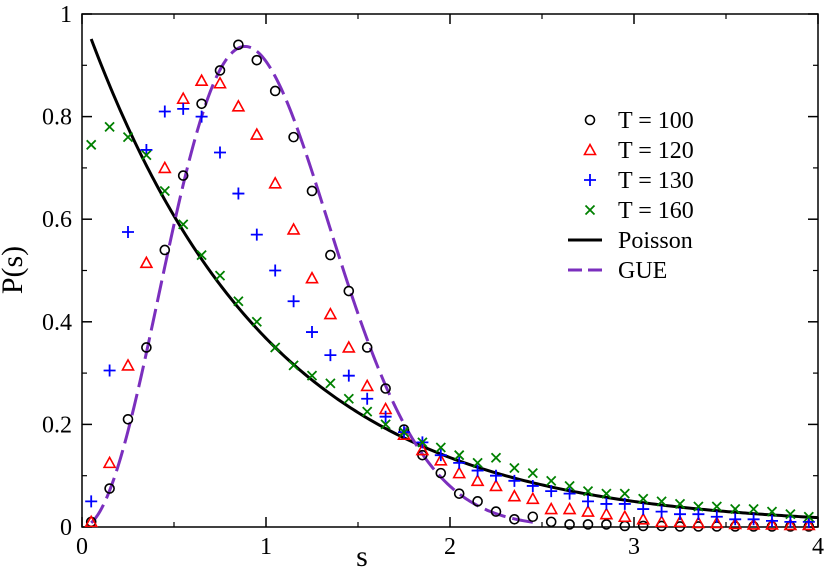 The image size is (830, 569). I want to click on y-tick-label: 0.8, so click(57, 118).